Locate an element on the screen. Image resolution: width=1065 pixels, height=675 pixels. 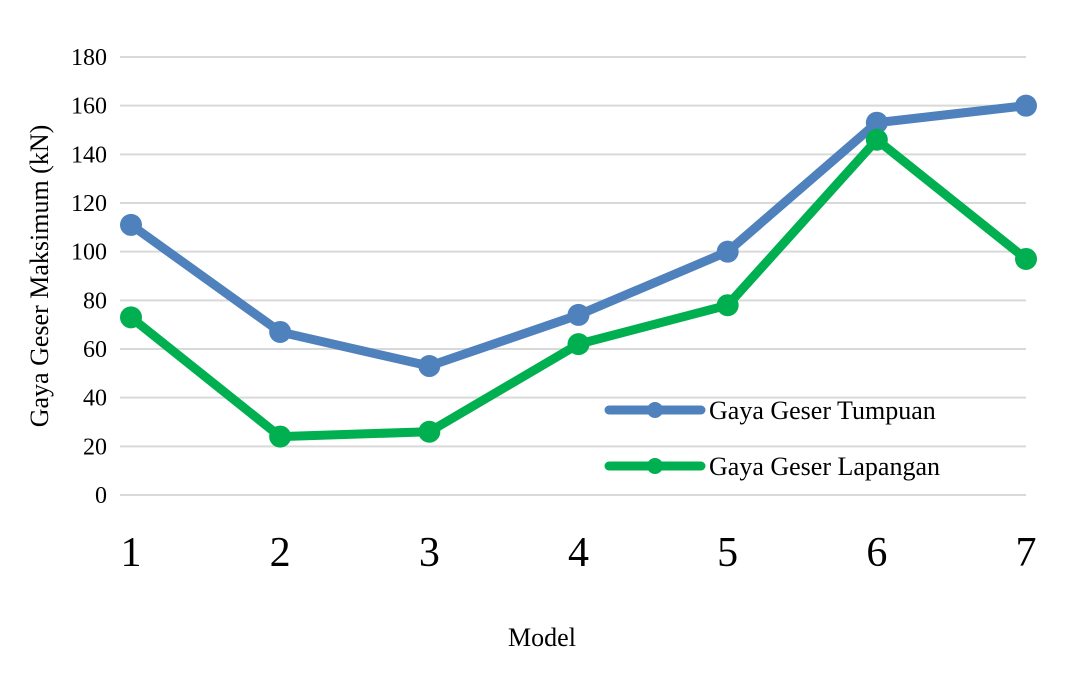
y-tick-label-180: 180 is located at coordinates (89, 58).